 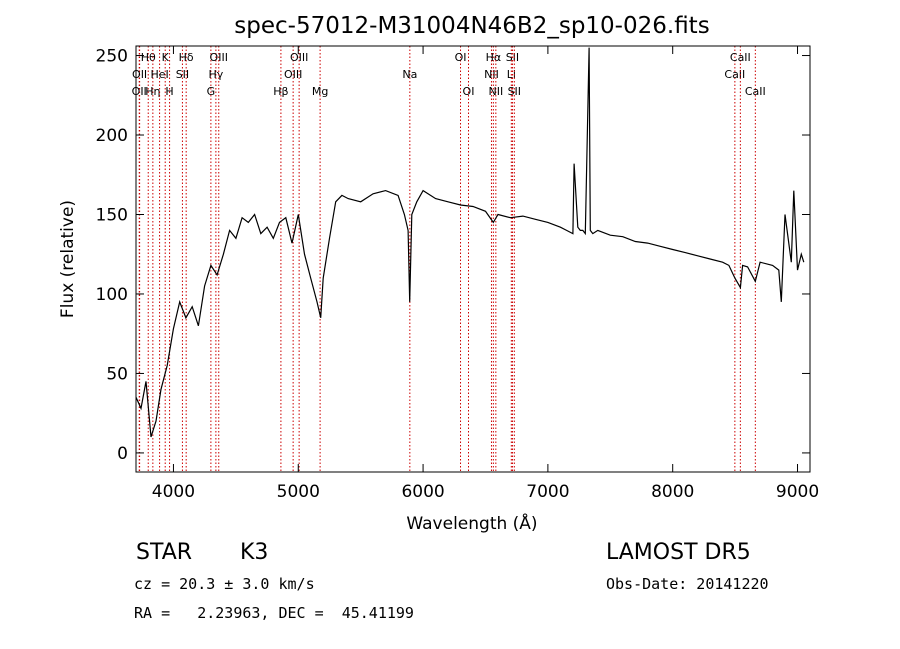 I want to click on x-tick-label: 6000, so click(x=422, y=492).